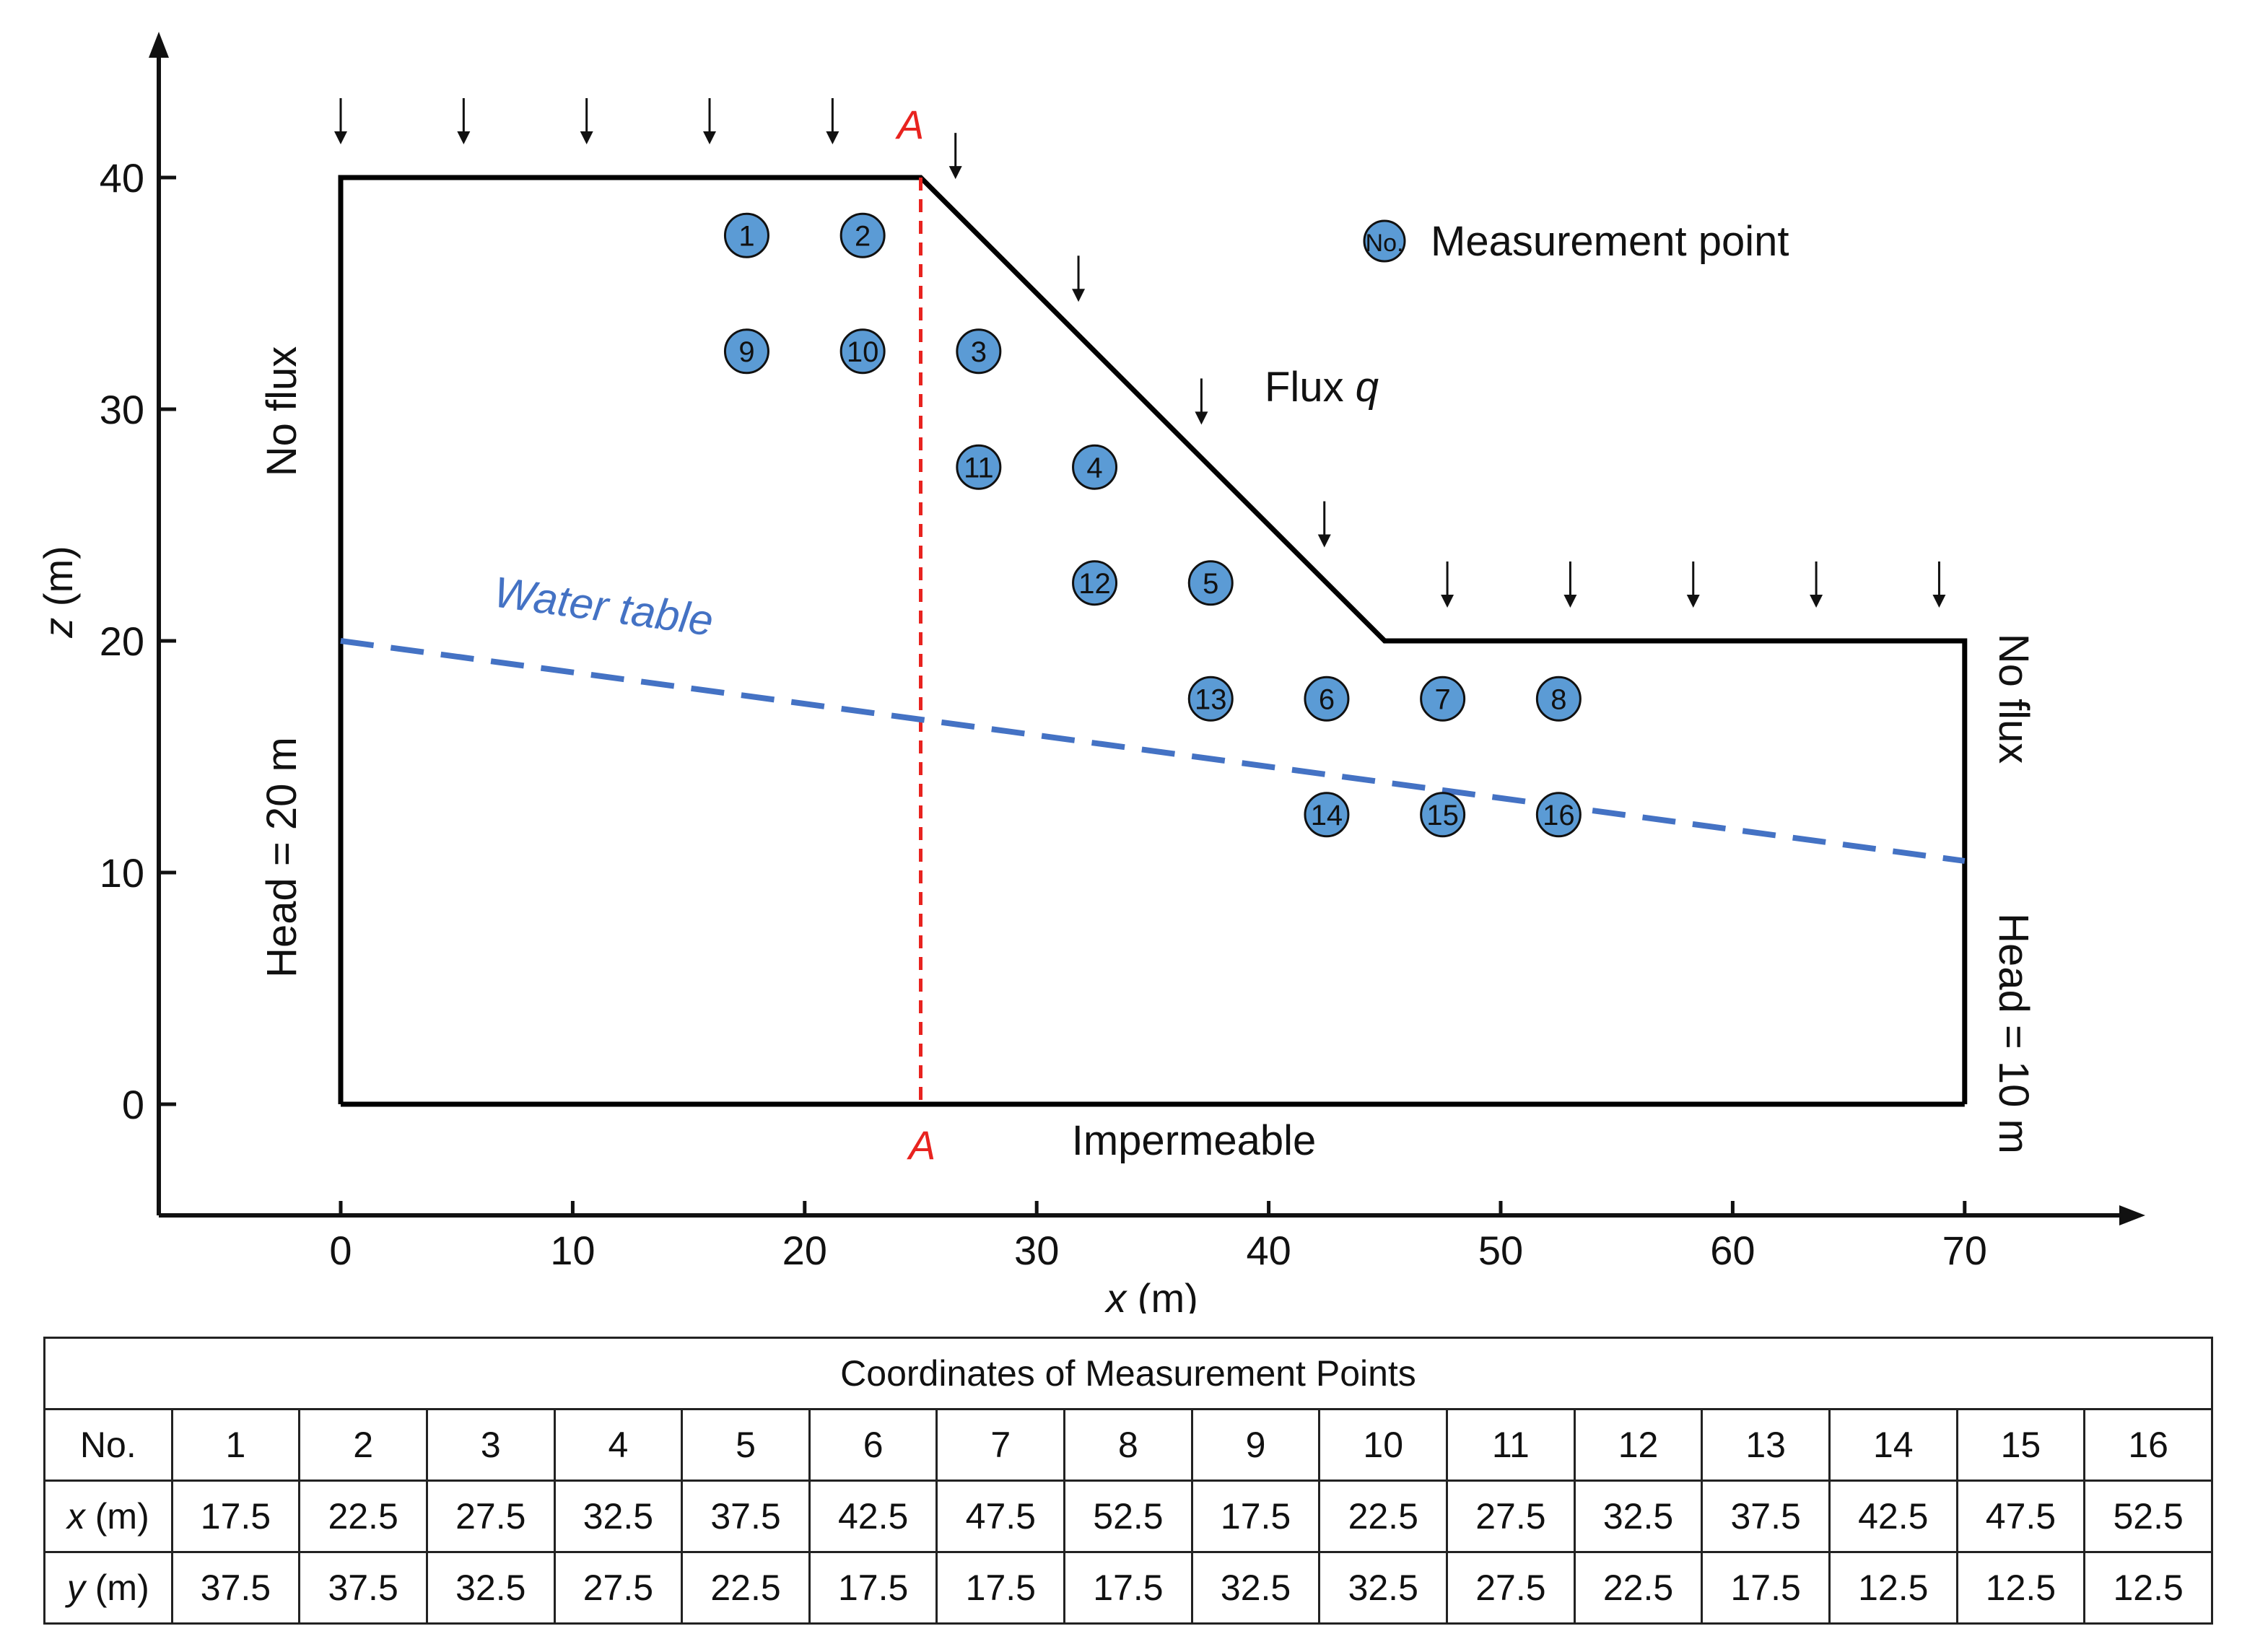 The width and height of the screenshot is (2242, 1652). Describe the element at coordinates (108, 1588) in the screenshot. I see `row-header-y: y (m)` at that location.